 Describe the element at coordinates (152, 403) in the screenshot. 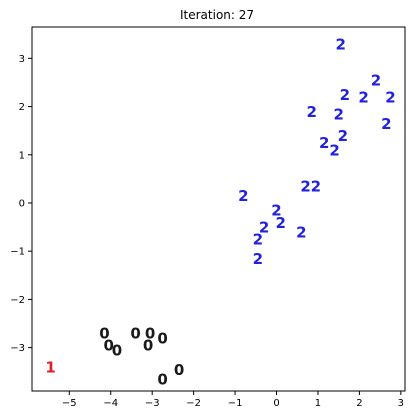

I see `x-tick-label: −3` at that location.